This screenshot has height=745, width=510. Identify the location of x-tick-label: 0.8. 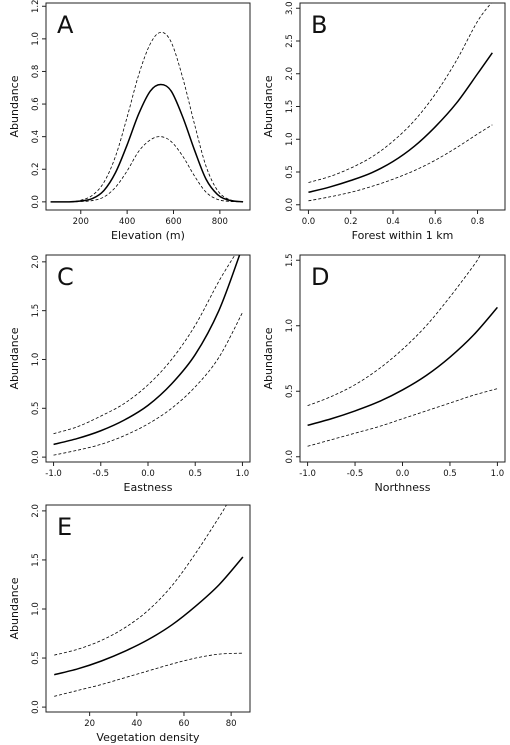
(478, 222).